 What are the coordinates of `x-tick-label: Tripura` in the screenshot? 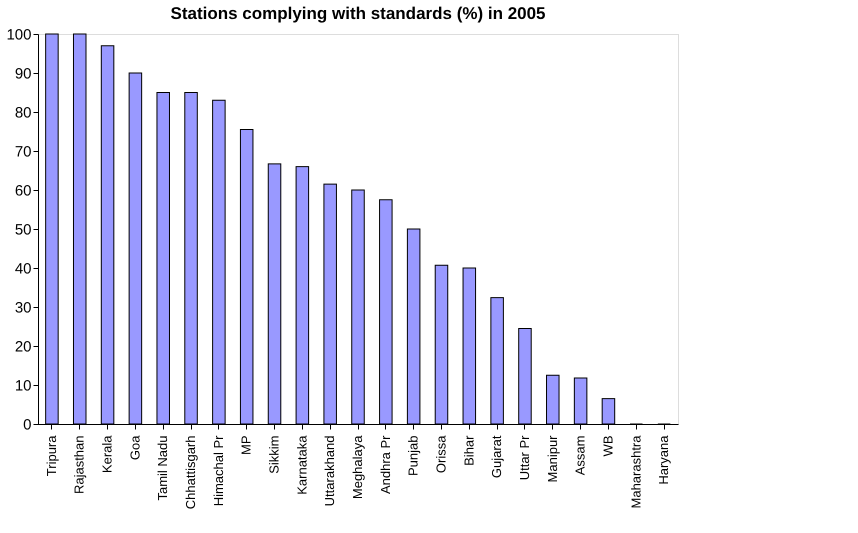 It's located at (51, 455).